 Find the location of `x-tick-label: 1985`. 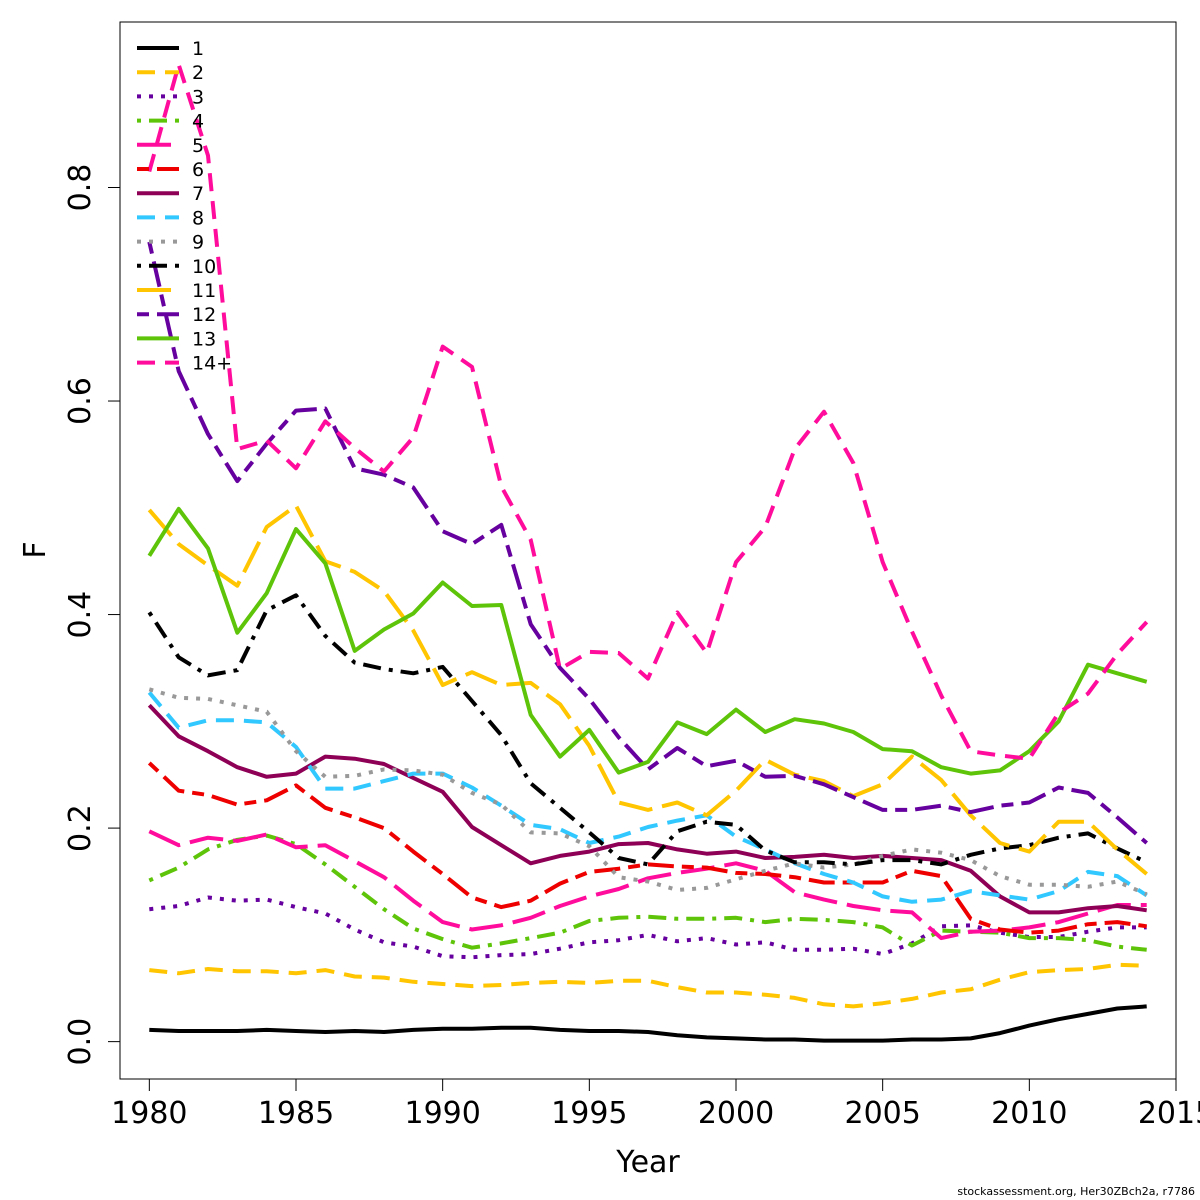

x-tick-label: 1985 is located at coordinates (296, 1113).